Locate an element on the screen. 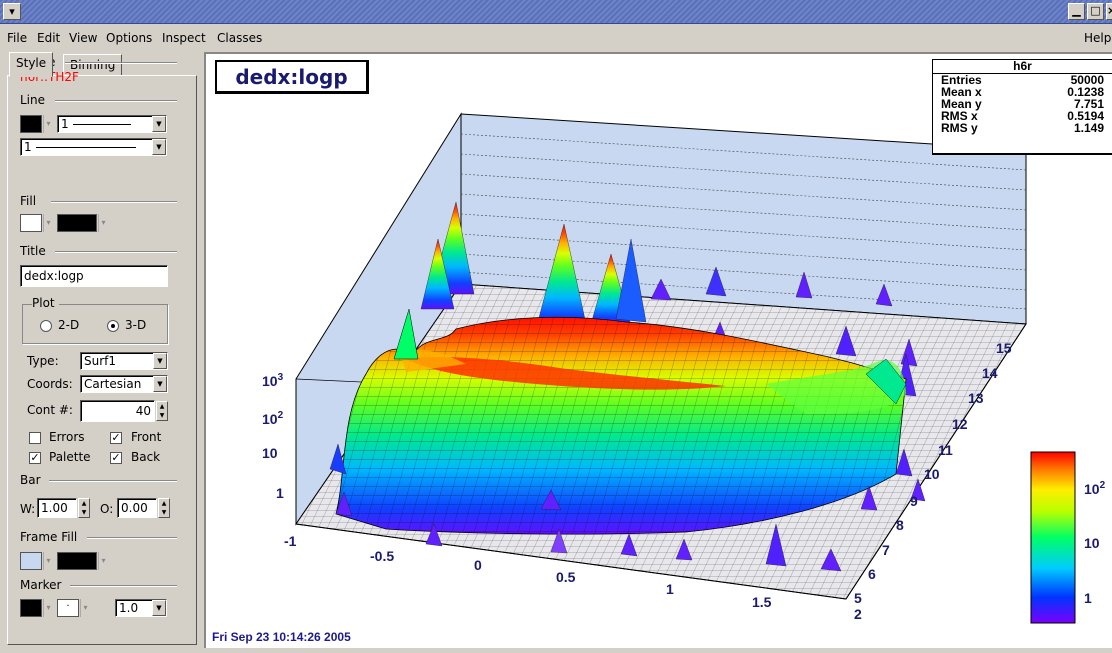 This screenshot has height=653, width=1112. line-width-sample is located at coordinates (101, 124).